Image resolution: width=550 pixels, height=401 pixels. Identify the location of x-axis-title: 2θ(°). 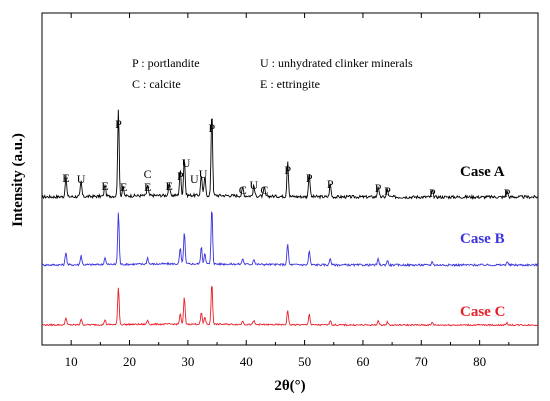
(289, 386).